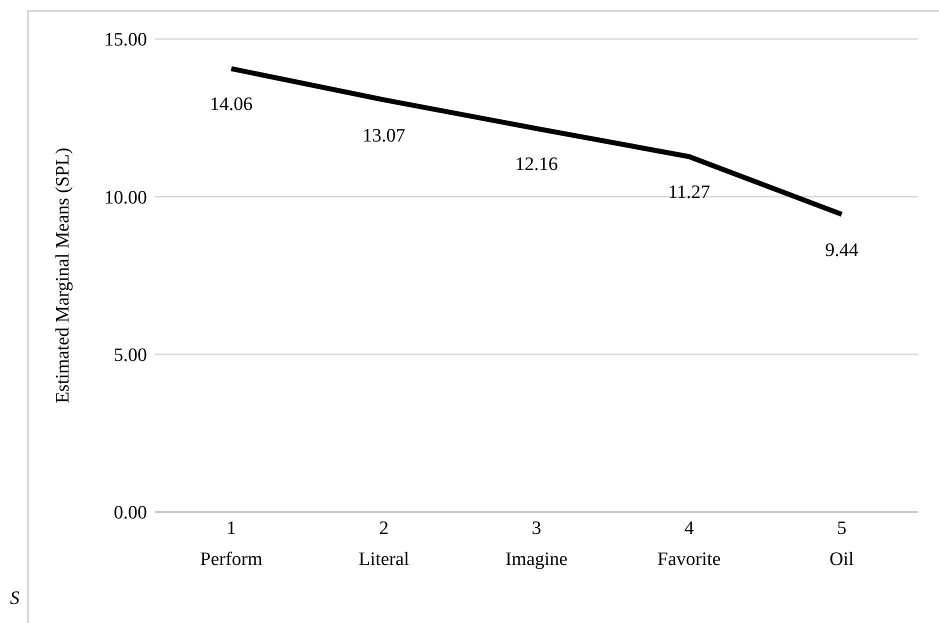 This screenshot has height=623, width=939. What do you see at coordinates (125, 197) in the screenshot?
I see `y-tick-label: 10.00` at bounding box center [125, 197].